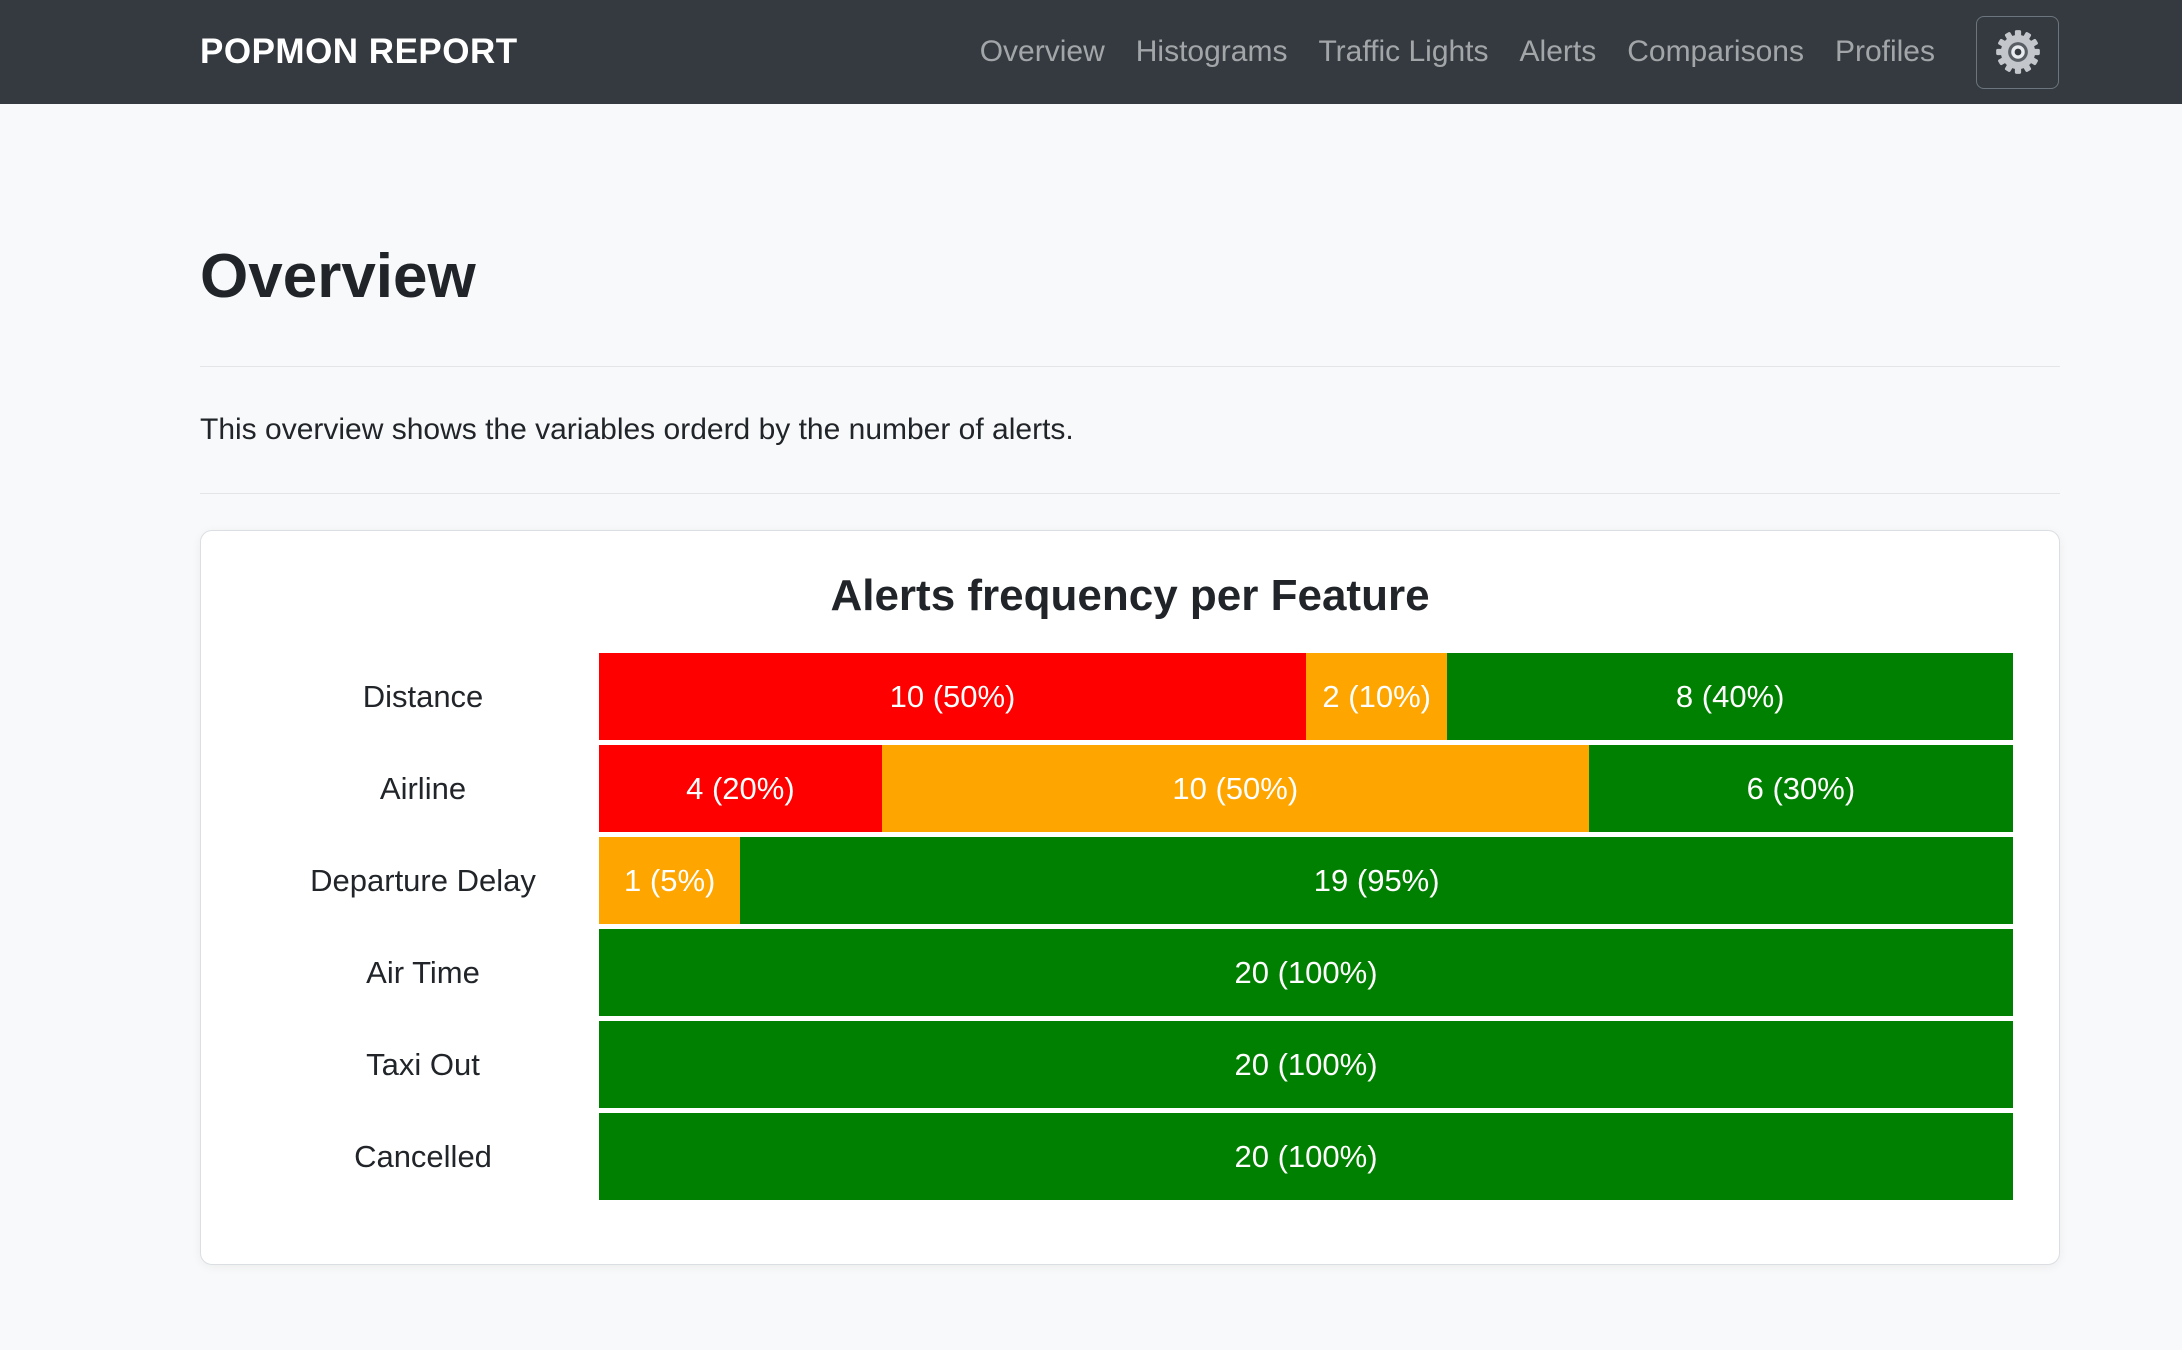  Describe the element at coordinates (1377, 696) in the screenshot. I see `bar-segment-orange: 2 (10%)` at that location.